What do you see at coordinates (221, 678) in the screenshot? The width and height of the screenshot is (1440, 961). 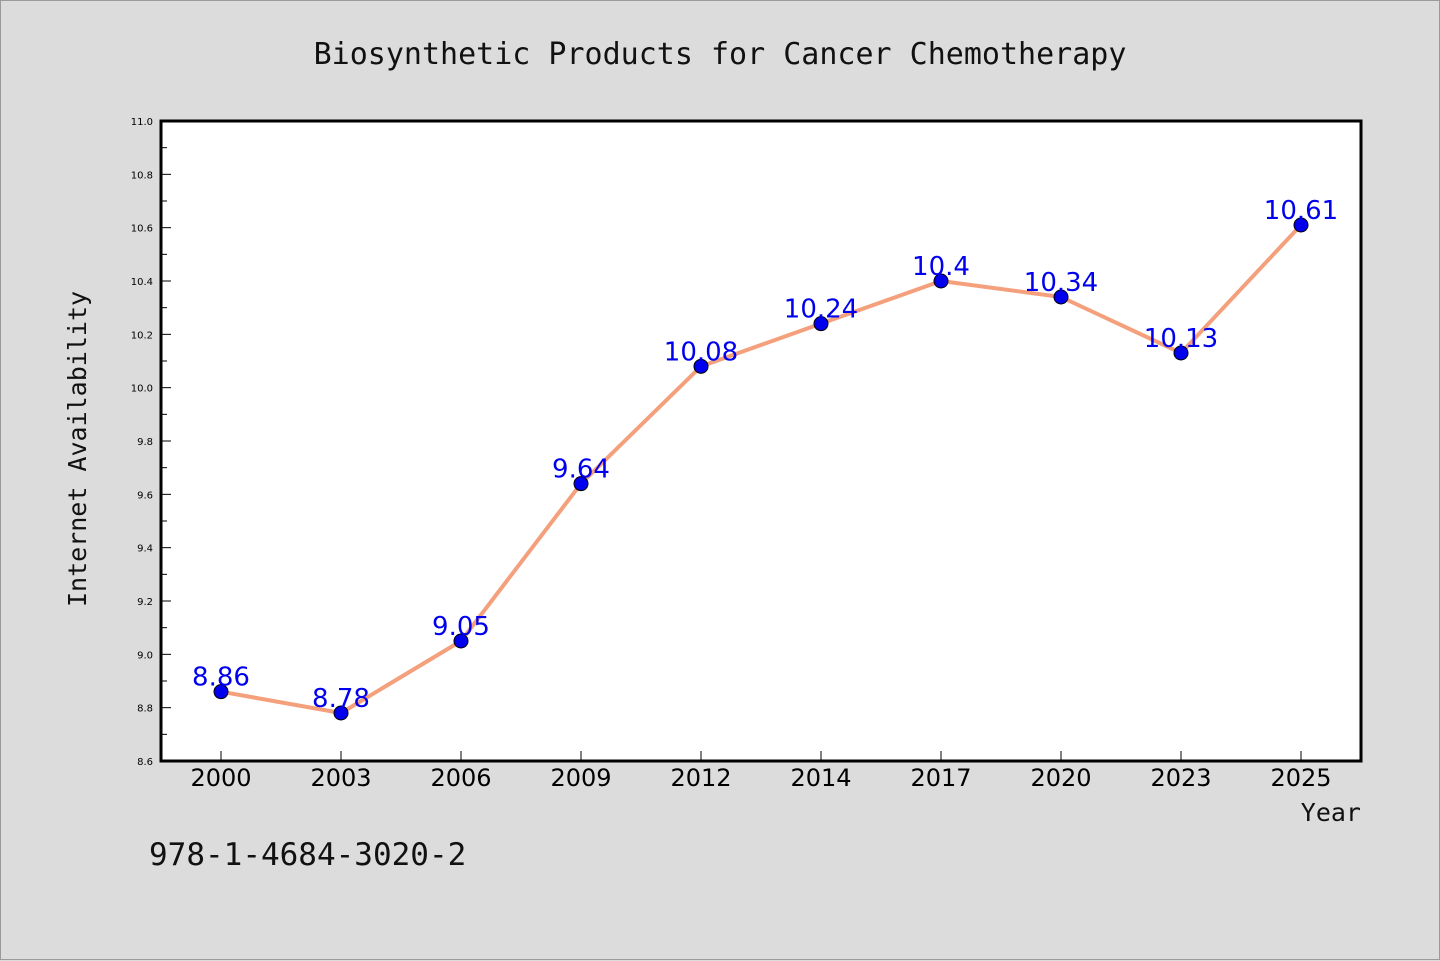 I see `data-label: 8.86` at bounding box center [221, 678].